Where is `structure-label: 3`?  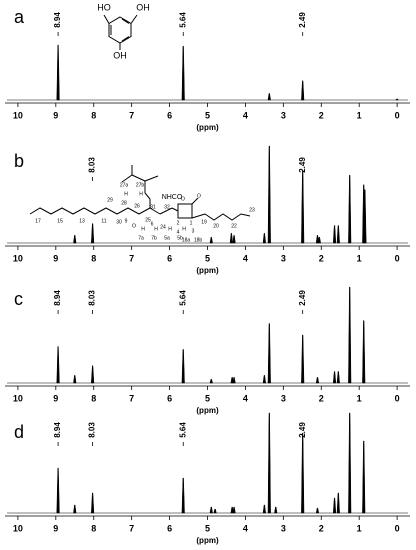 structure-label: 3 is located at coordinates (193, 231).